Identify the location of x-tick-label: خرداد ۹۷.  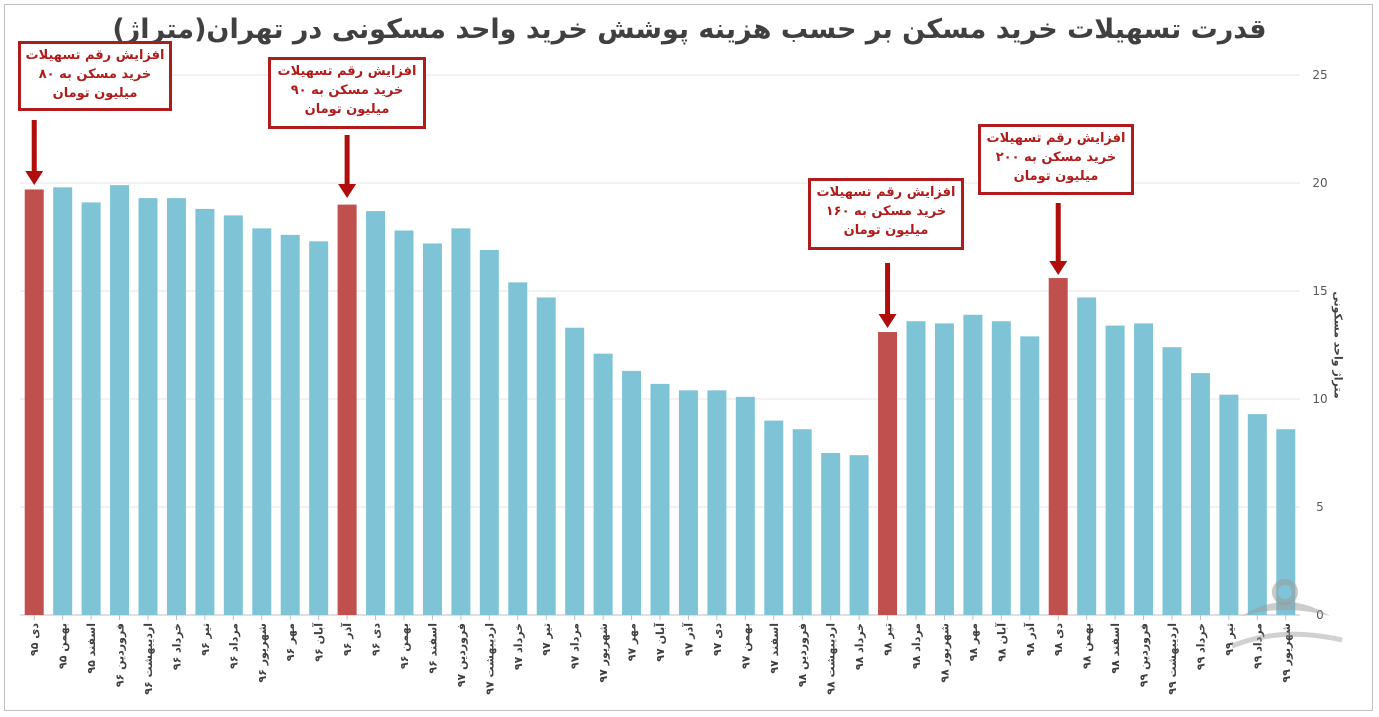
(518, 646).